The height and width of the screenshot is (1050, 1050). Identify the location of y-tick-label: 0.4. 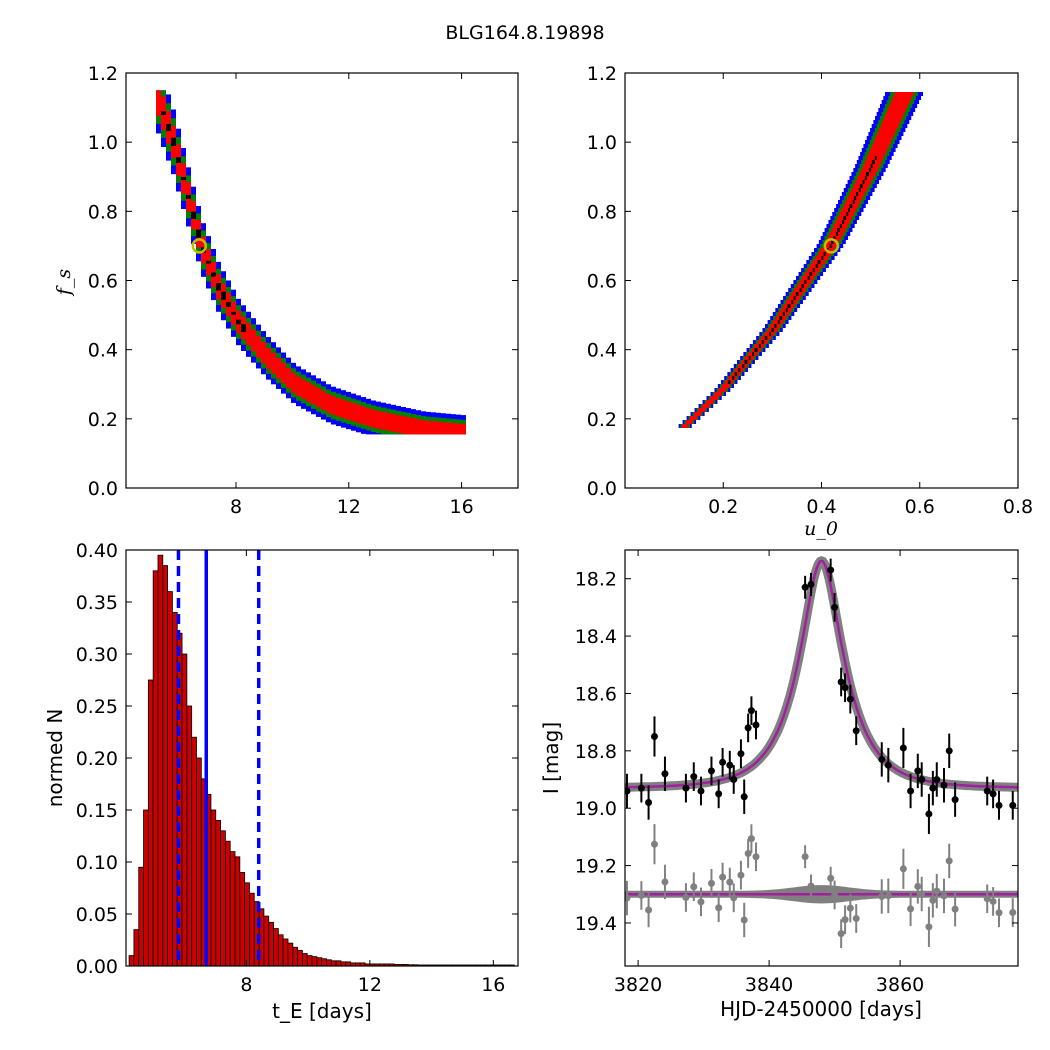
(103, 351).